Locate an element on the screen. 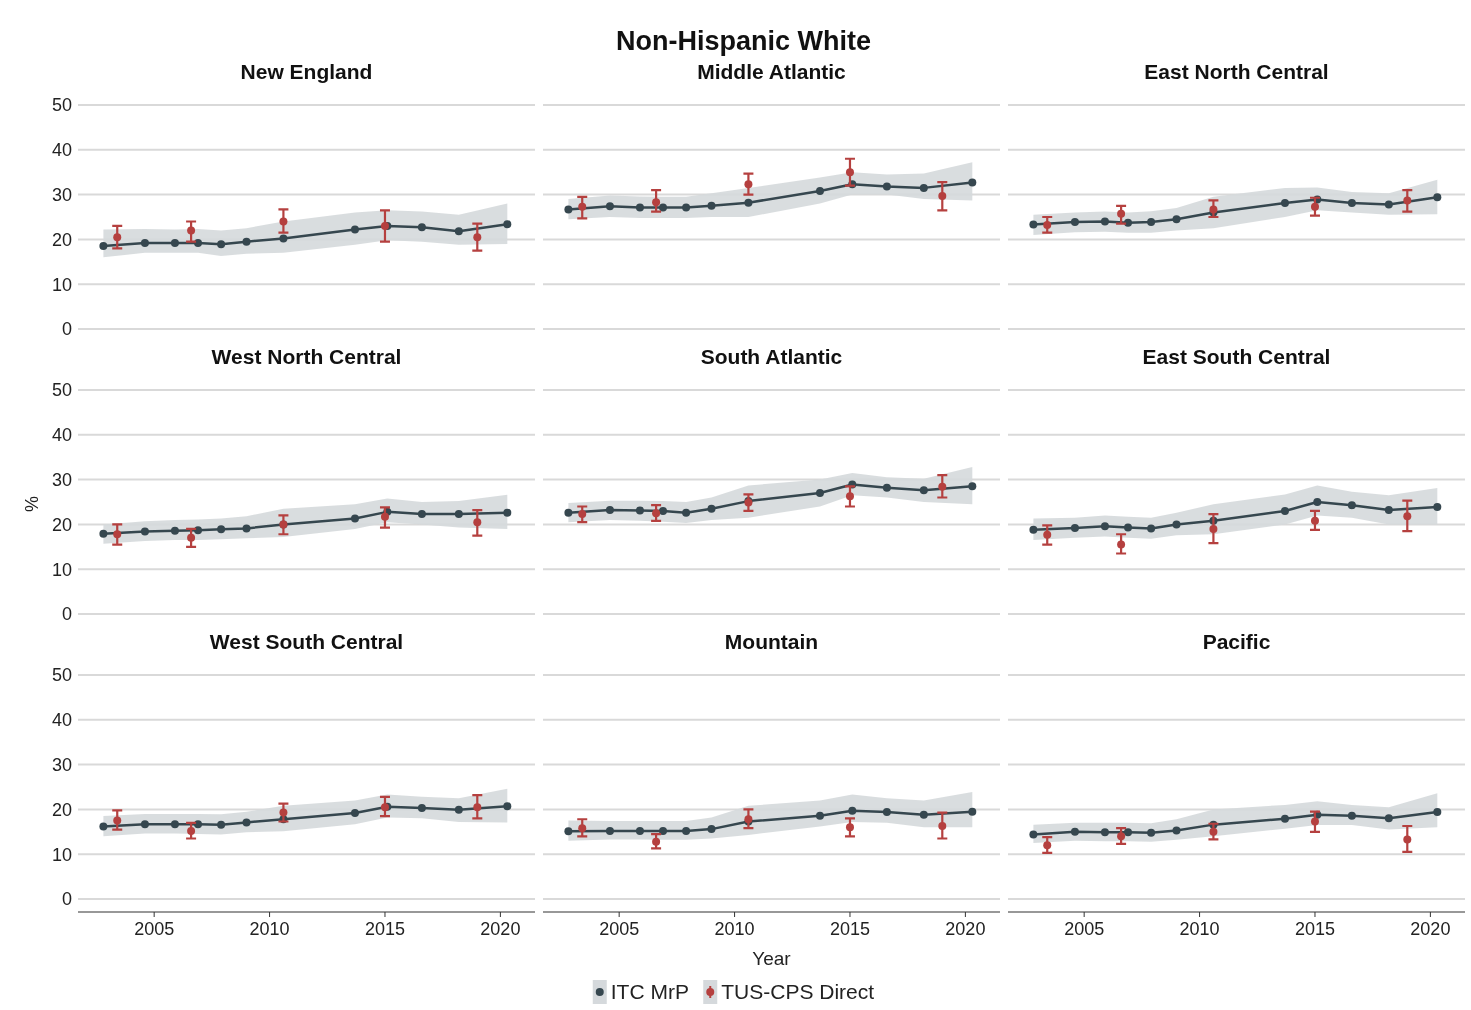 The image size is (1471, 1010). chart-title: South Atlantic is located at coordinates (771, 356).